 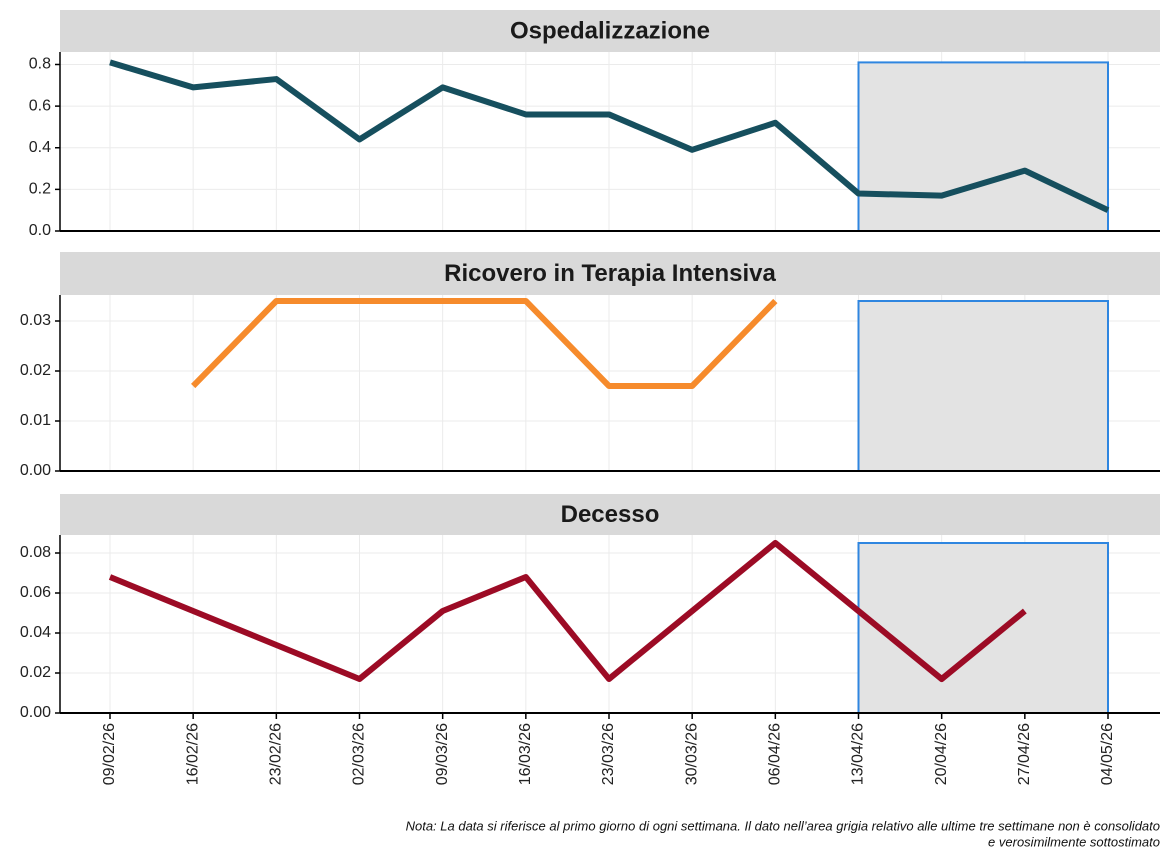 I want to click on x-tick-label: 23/02/26, so click(x=276, y=754).